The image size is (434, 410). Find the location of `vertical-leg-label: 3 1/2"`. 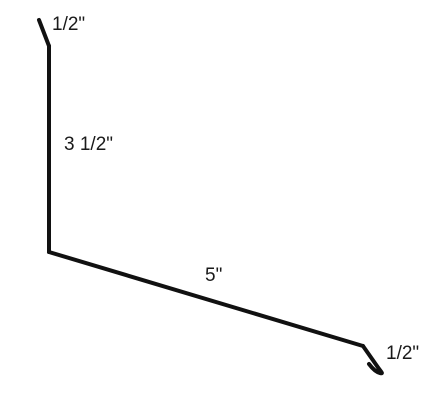

vertical-leg-label: 3 1/2" is located at coordinates (88, 144).